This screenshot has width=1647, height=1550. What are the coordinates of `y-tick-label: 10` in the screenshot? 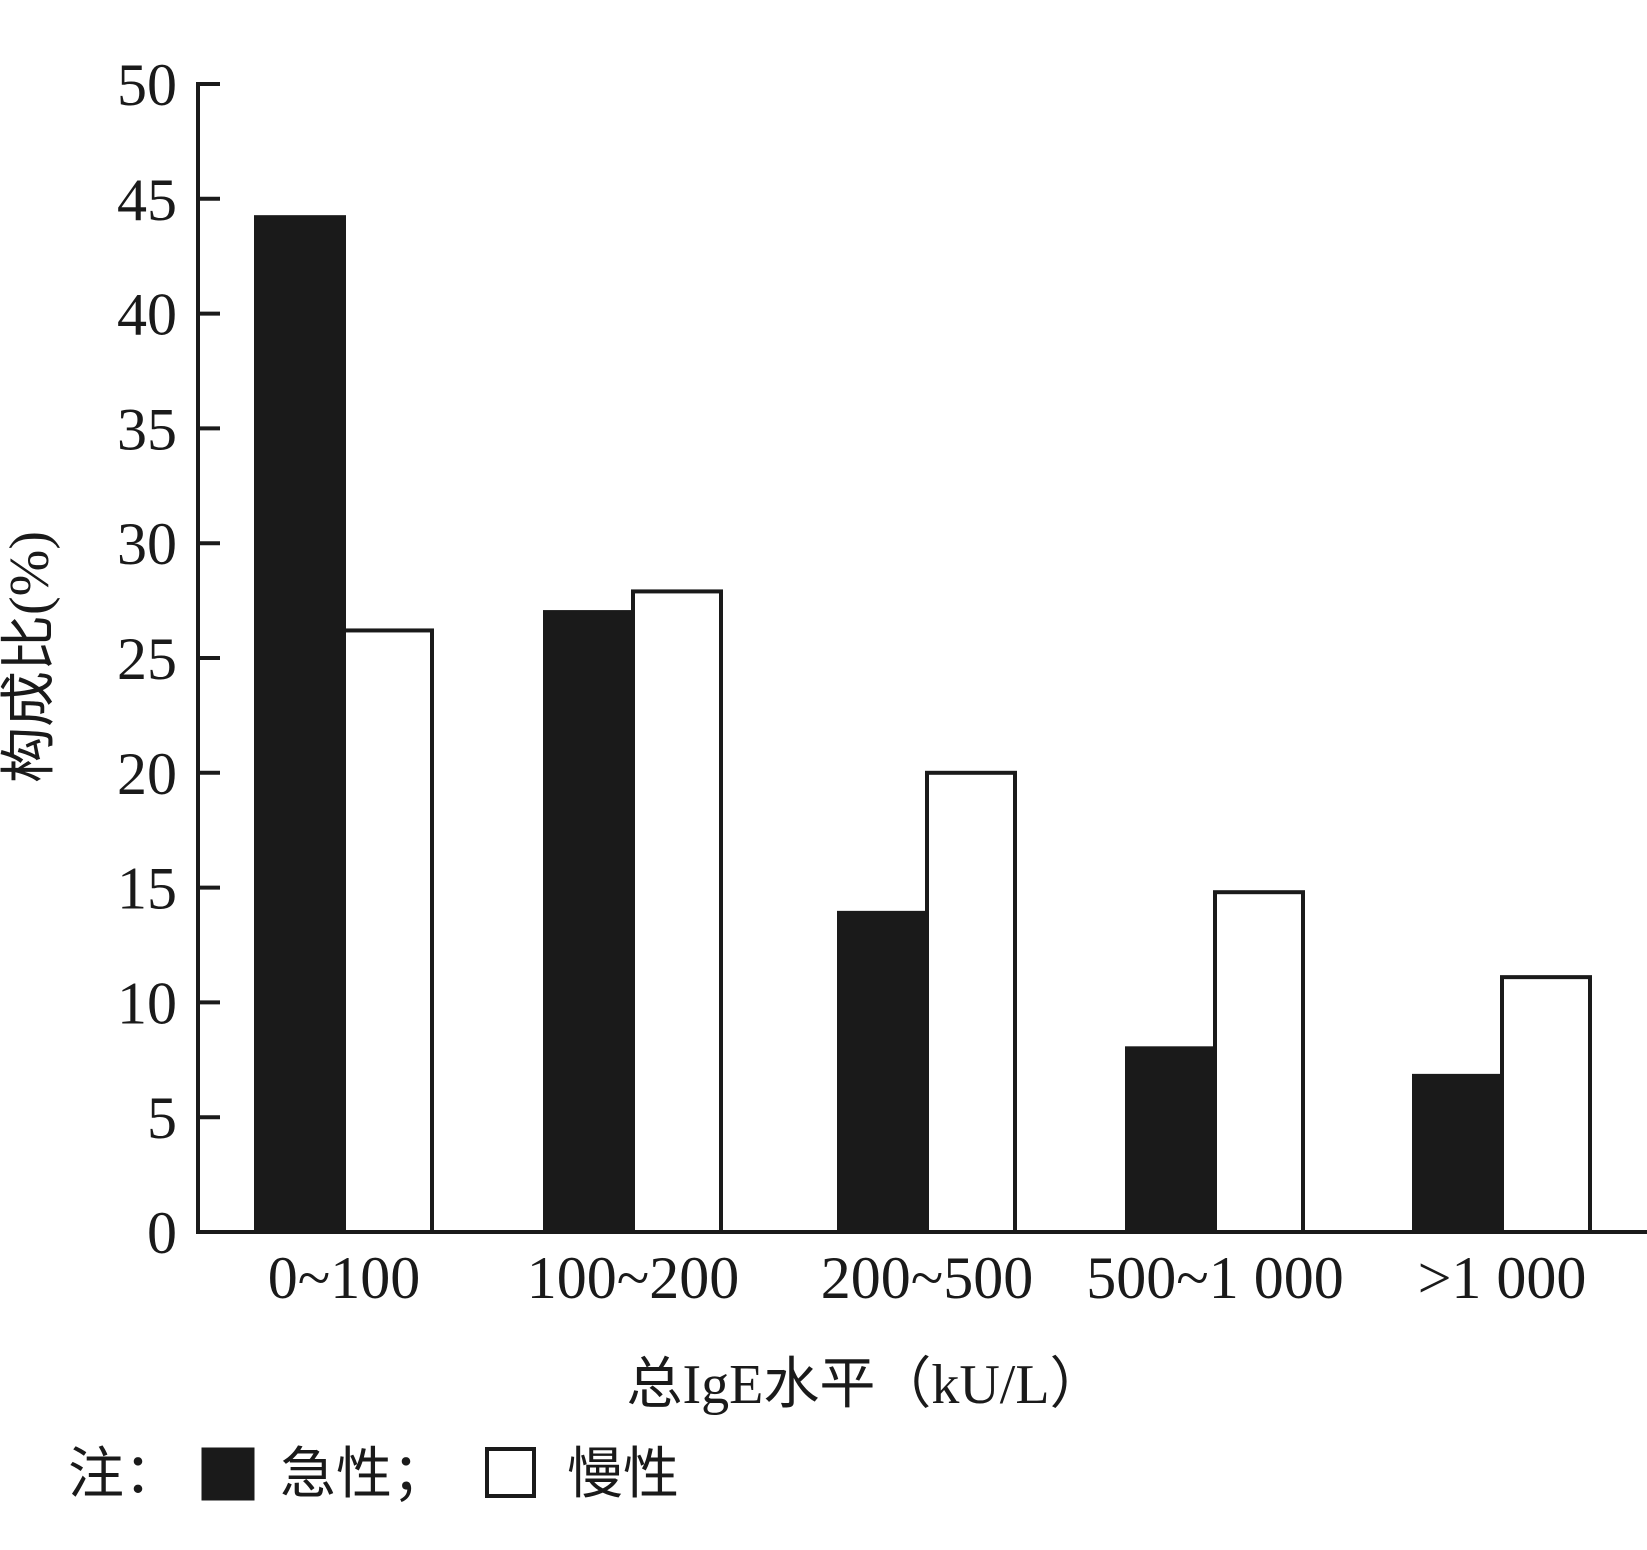 It's located at (147, 1003).